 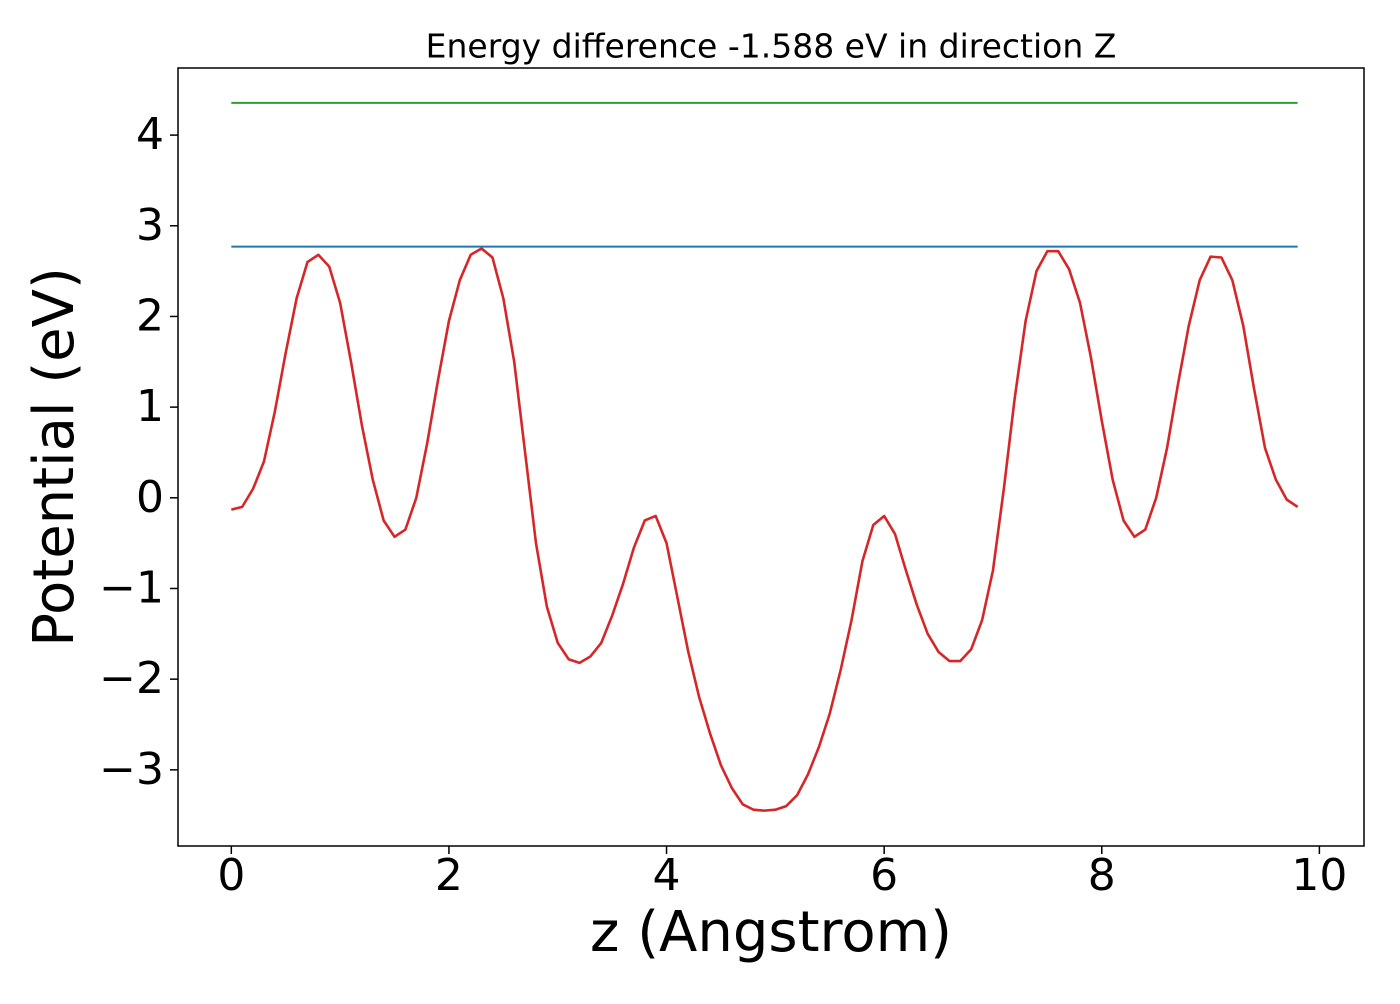 I want to click on y-axis-label: Potential (eV), so click(x=54, y=457).